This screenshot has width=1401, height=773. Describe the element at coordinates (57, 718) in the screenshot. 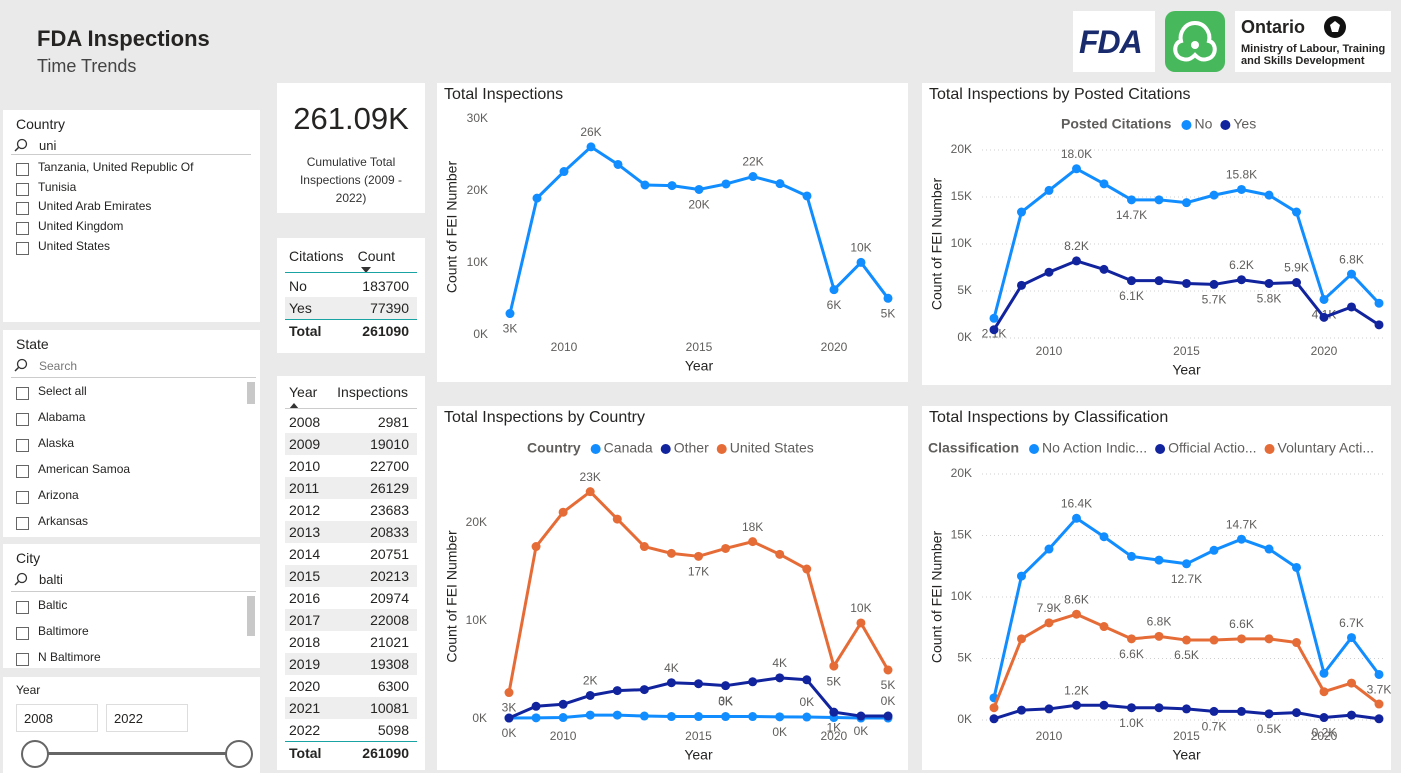

I see `range-input: 2008` at that location.